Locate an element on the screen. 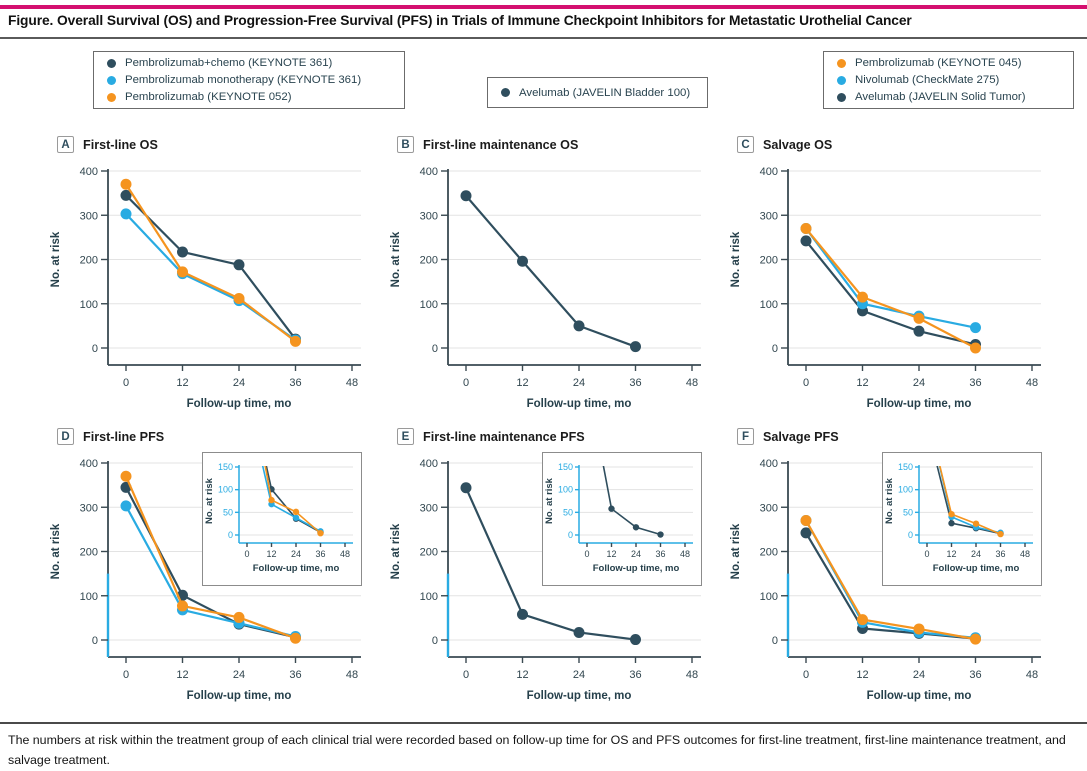 This screenshot has height=771, width=1087. data-point-blue is located at coordinates (126, 214).